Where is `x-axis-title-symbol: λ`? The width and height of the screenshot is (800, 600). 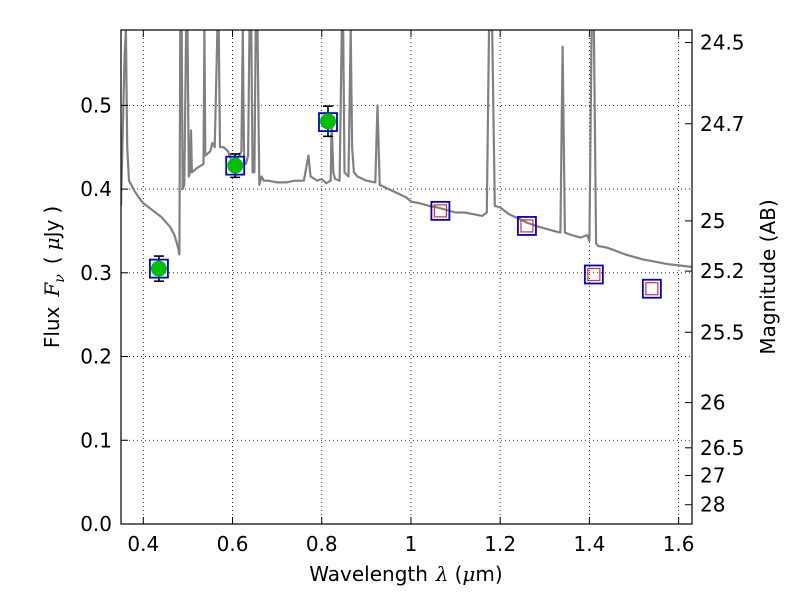
x-axis-title-symbol: λ is located at coordinates (442, 574).